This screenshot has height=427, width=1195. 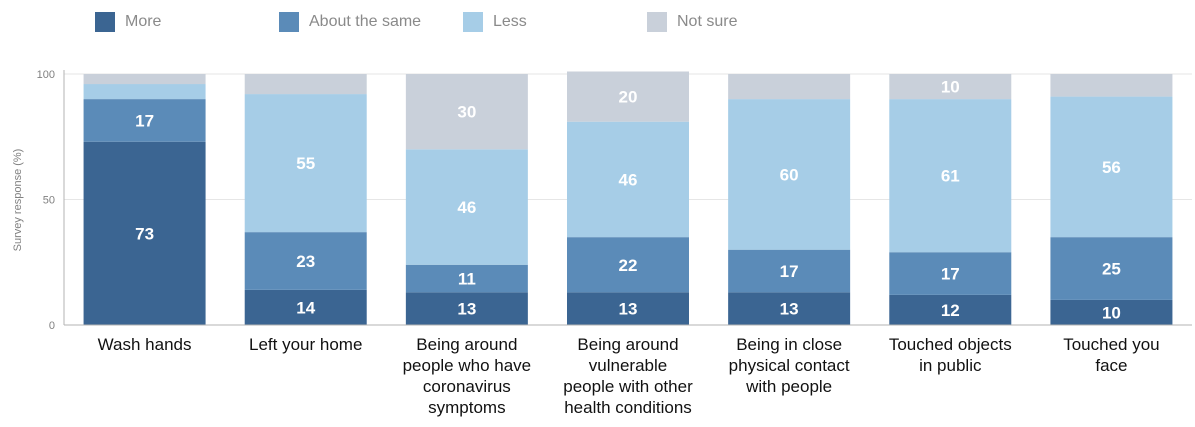 I want to click on bar-segment-3-not-sure, so click(x=466, y=112).